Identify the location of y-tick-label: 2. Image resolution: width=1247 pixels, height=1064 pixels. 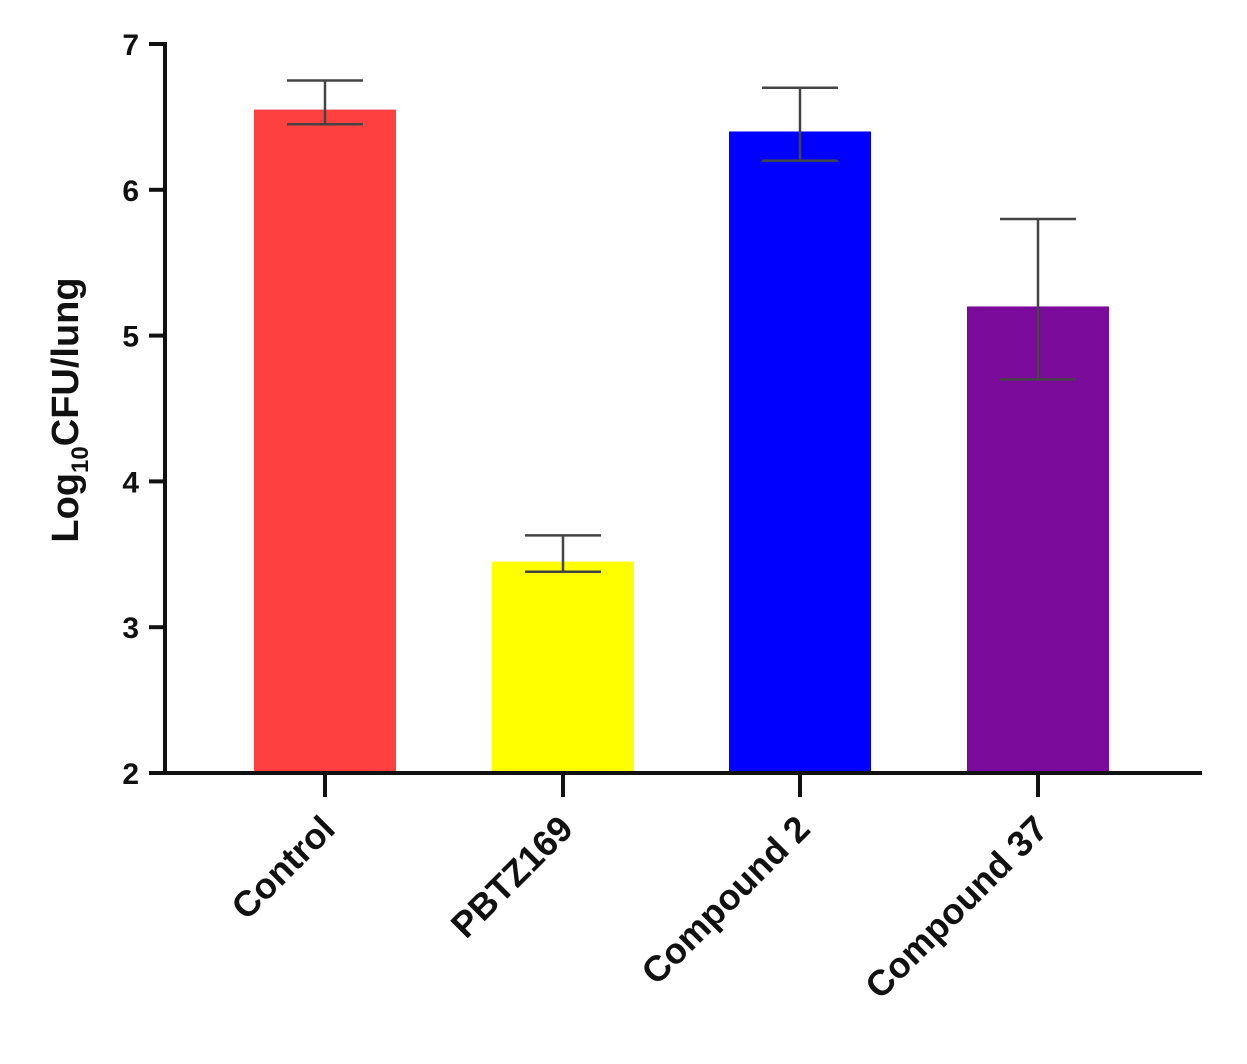
(130, 774).